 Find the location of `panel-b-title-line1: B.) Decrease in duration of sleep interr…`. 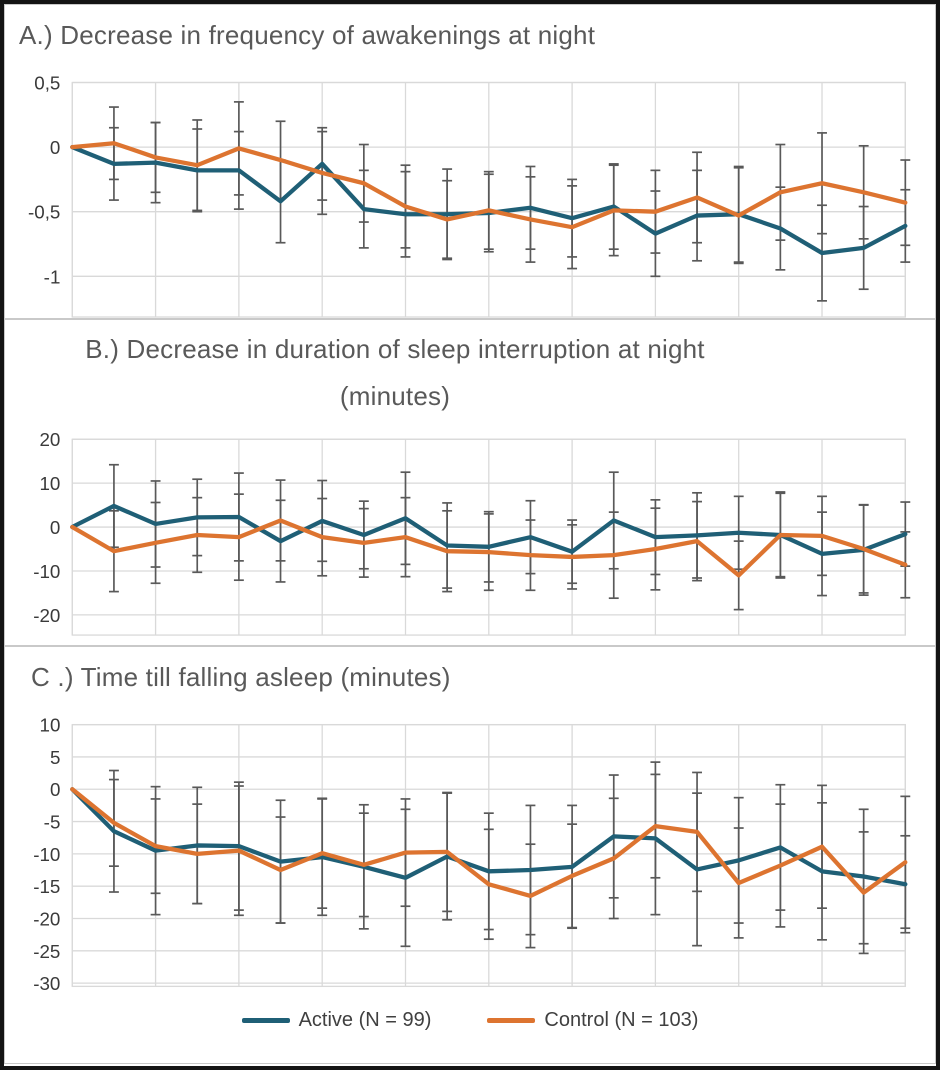

panel-b-title-line1: B.) Decrease in duration of sleep interr… is located at coordinates (395, 349).